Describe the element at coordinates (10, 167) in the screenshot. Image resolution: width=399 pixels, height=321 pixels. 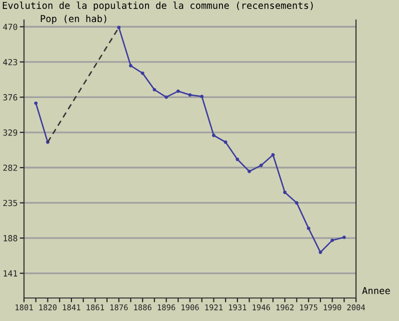
I see `y-tick-label: 282` at that location.